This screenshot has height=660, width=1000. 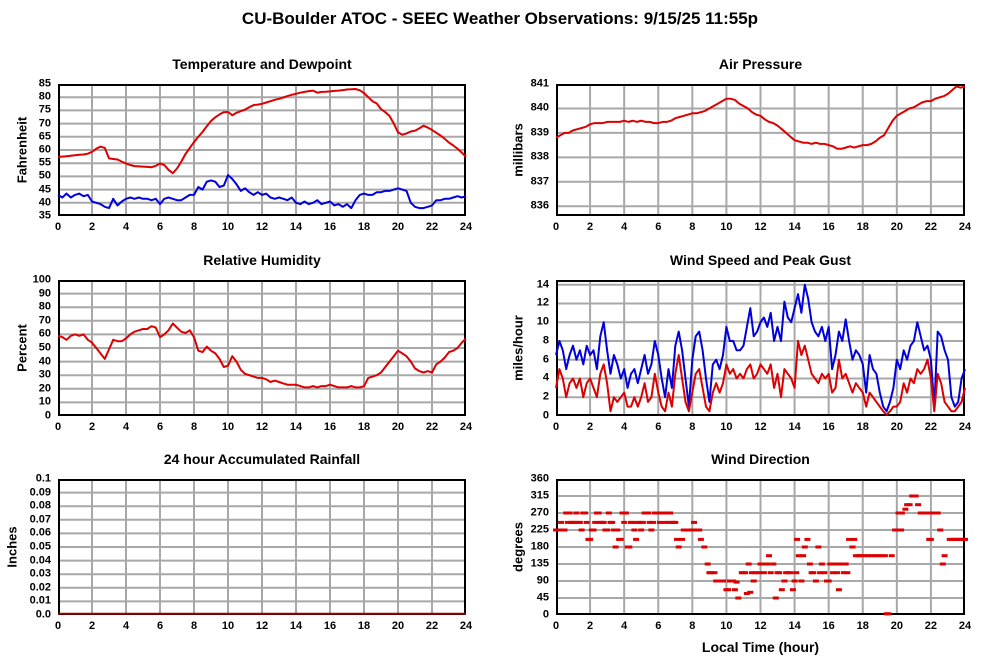 I want to click on y-tick-label: 838, so click(x=539, y=156).